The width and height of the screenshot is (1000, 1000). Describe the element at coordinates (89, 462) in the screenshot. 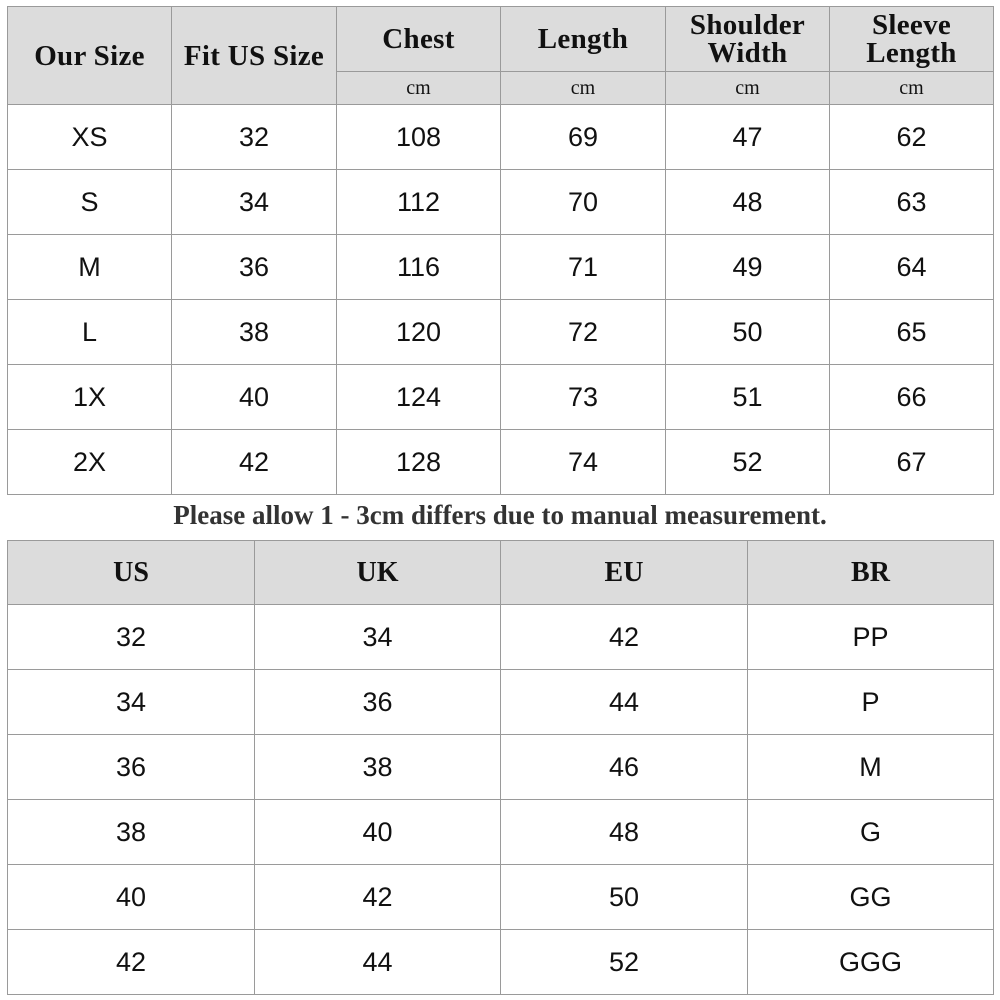

I see `table-cell: 2X` at that location.